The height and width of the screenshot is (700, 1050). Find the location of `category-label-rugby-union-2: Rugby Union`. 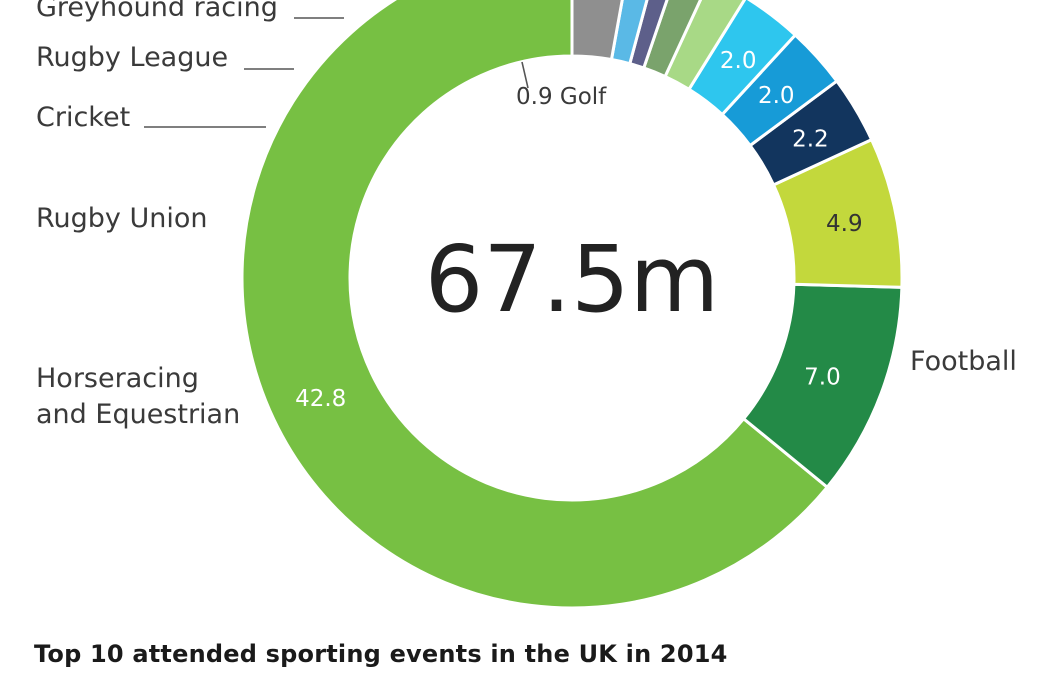

category-label-rugby-union-2: Rugby Union is located at coordinates (122, 218).